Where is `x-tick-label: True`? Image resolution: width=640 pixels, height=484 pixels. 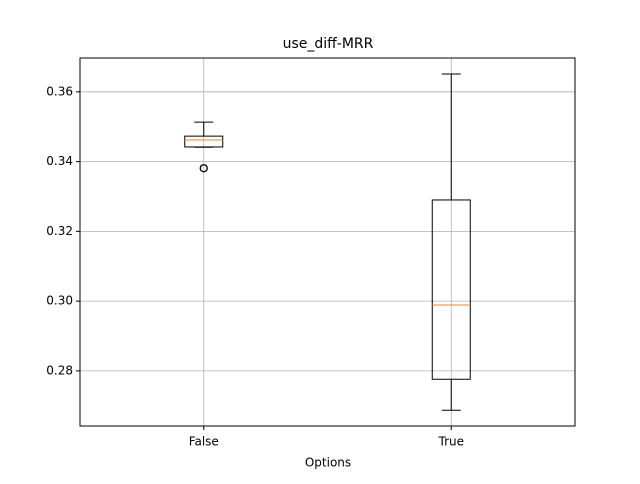
x-tick-label: True is located at coordinates (451, 442).